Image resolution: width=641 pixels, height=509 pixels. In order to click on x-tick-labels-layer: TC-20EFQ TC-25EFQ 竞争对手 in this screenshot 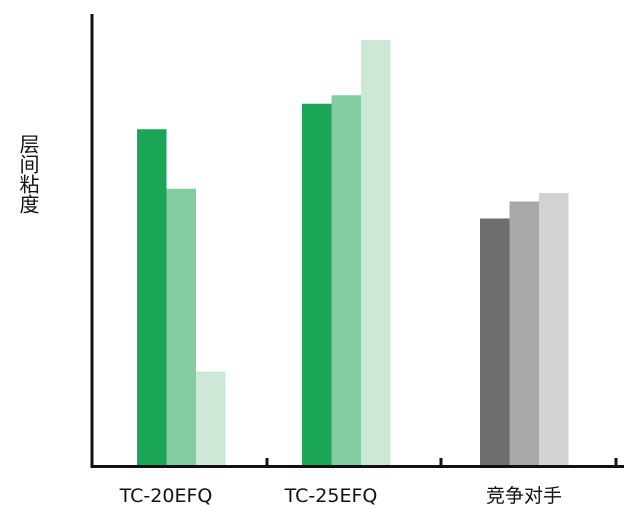, I will do `click(340, 496)`.